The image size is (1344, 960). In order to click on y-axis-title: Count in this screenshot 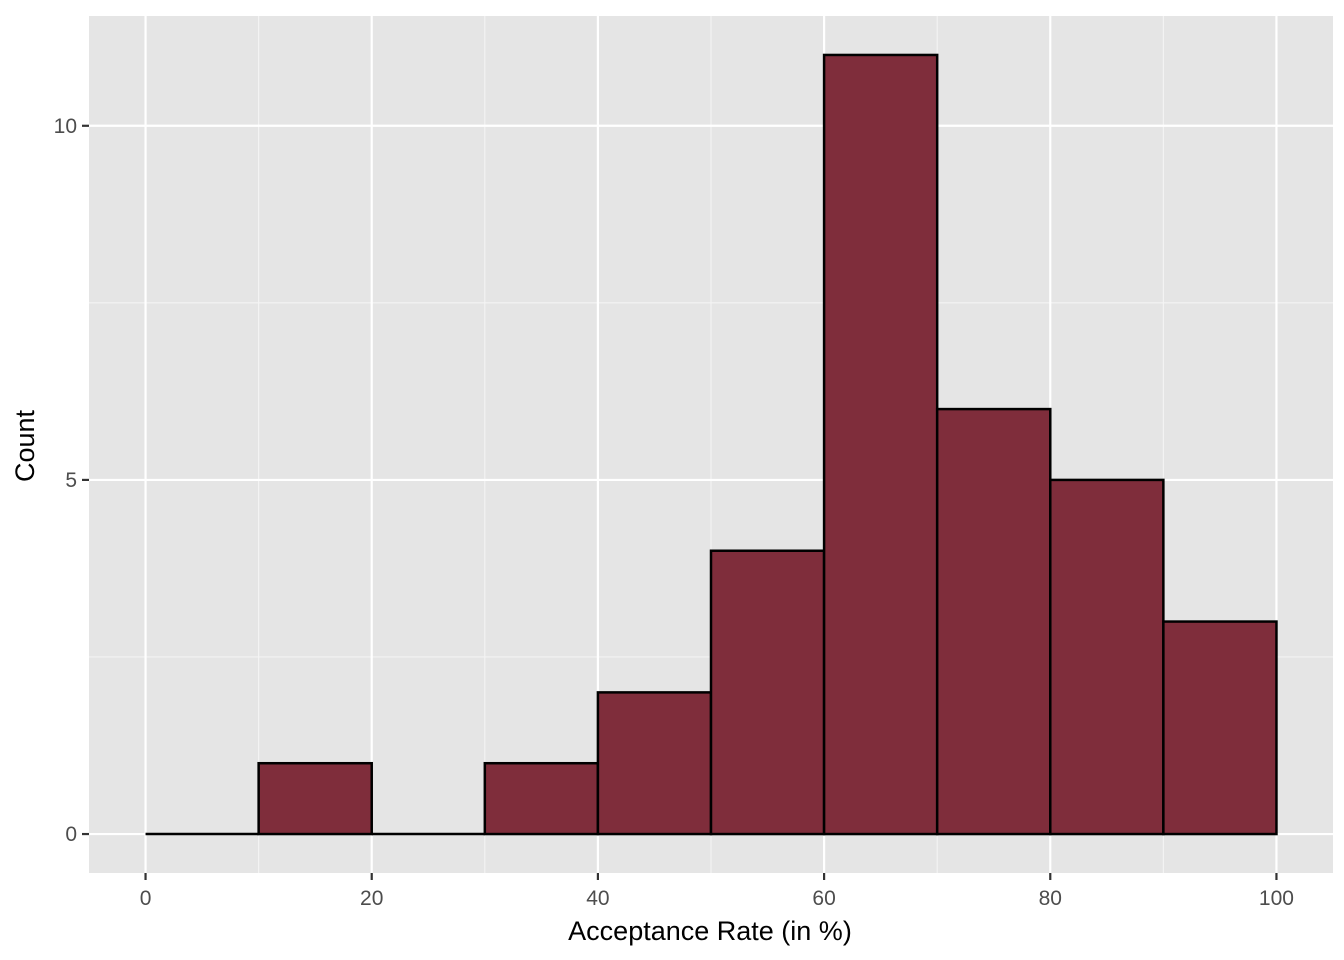, I will do `click(25, 445)`.